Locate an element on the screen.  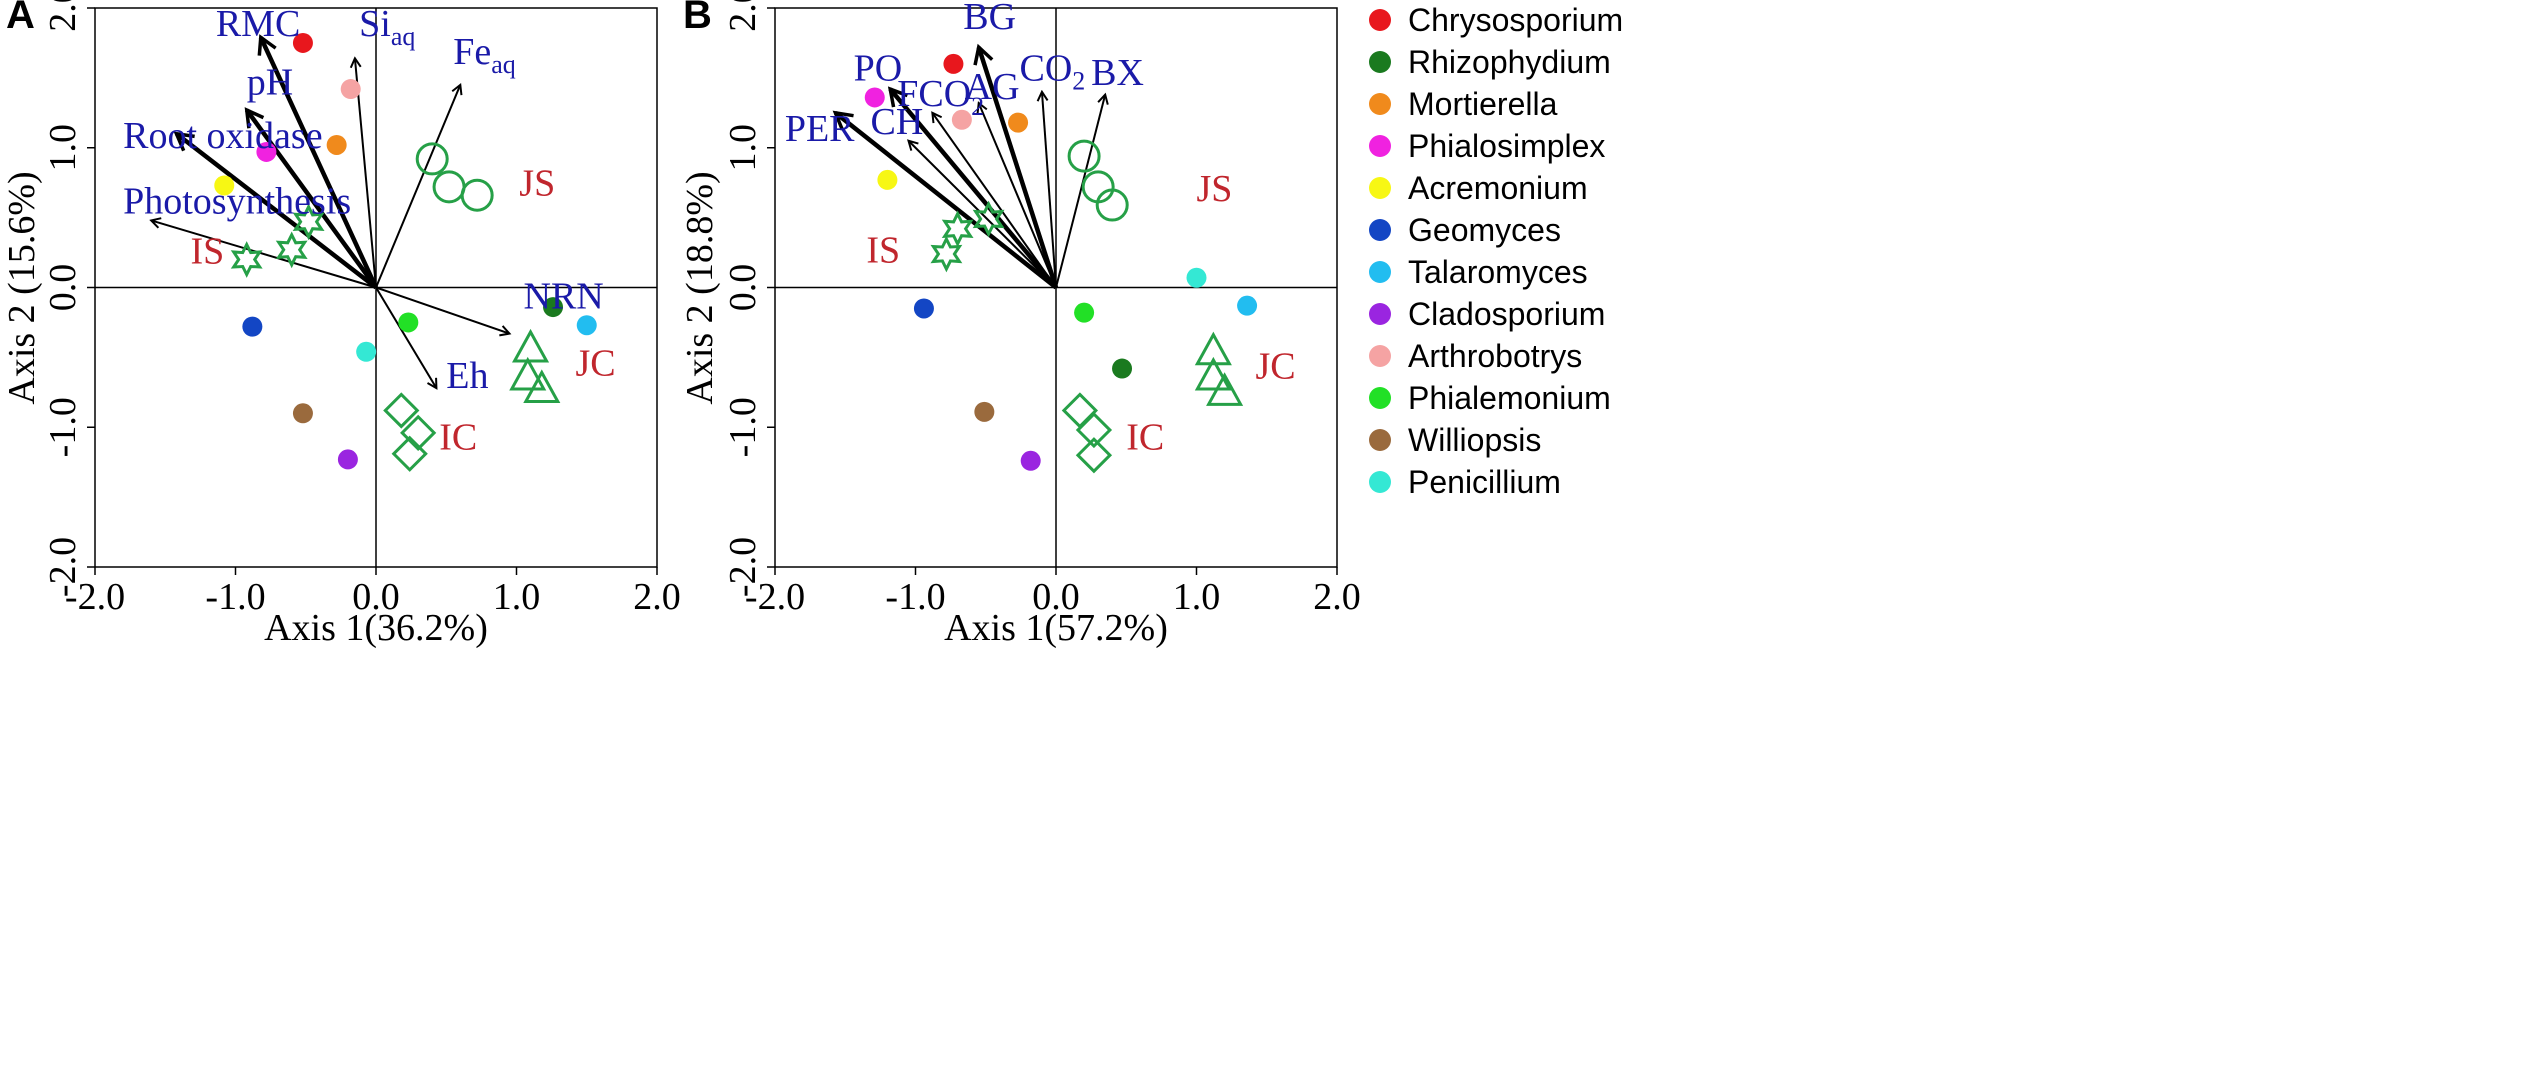
panel-letter-b: B is located at coordinates (697, 18).